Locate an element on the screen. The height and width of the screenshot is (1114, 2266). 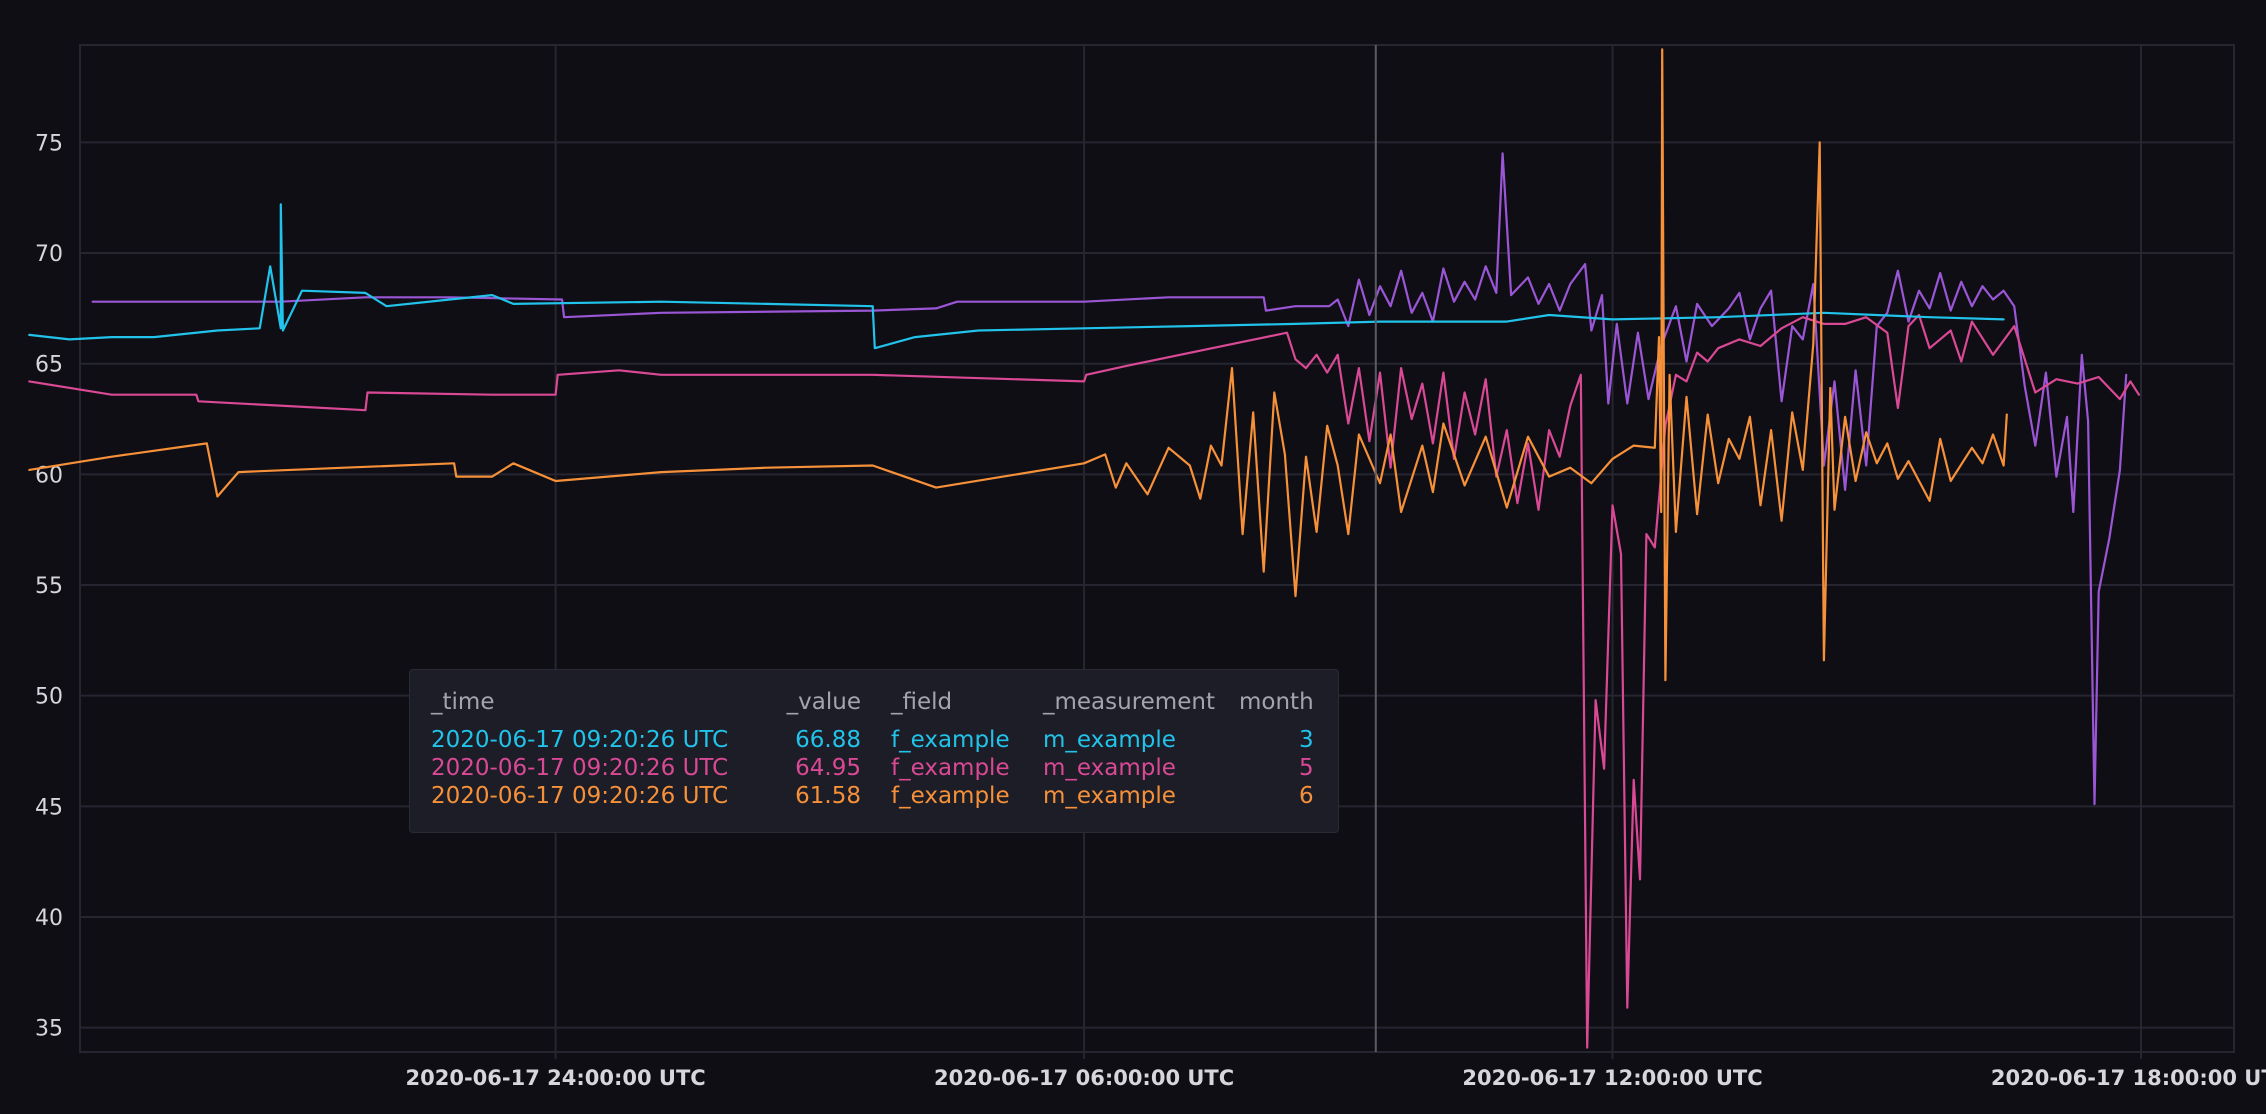
tooltip-month: 6 is located at coordinates (1306, 796).